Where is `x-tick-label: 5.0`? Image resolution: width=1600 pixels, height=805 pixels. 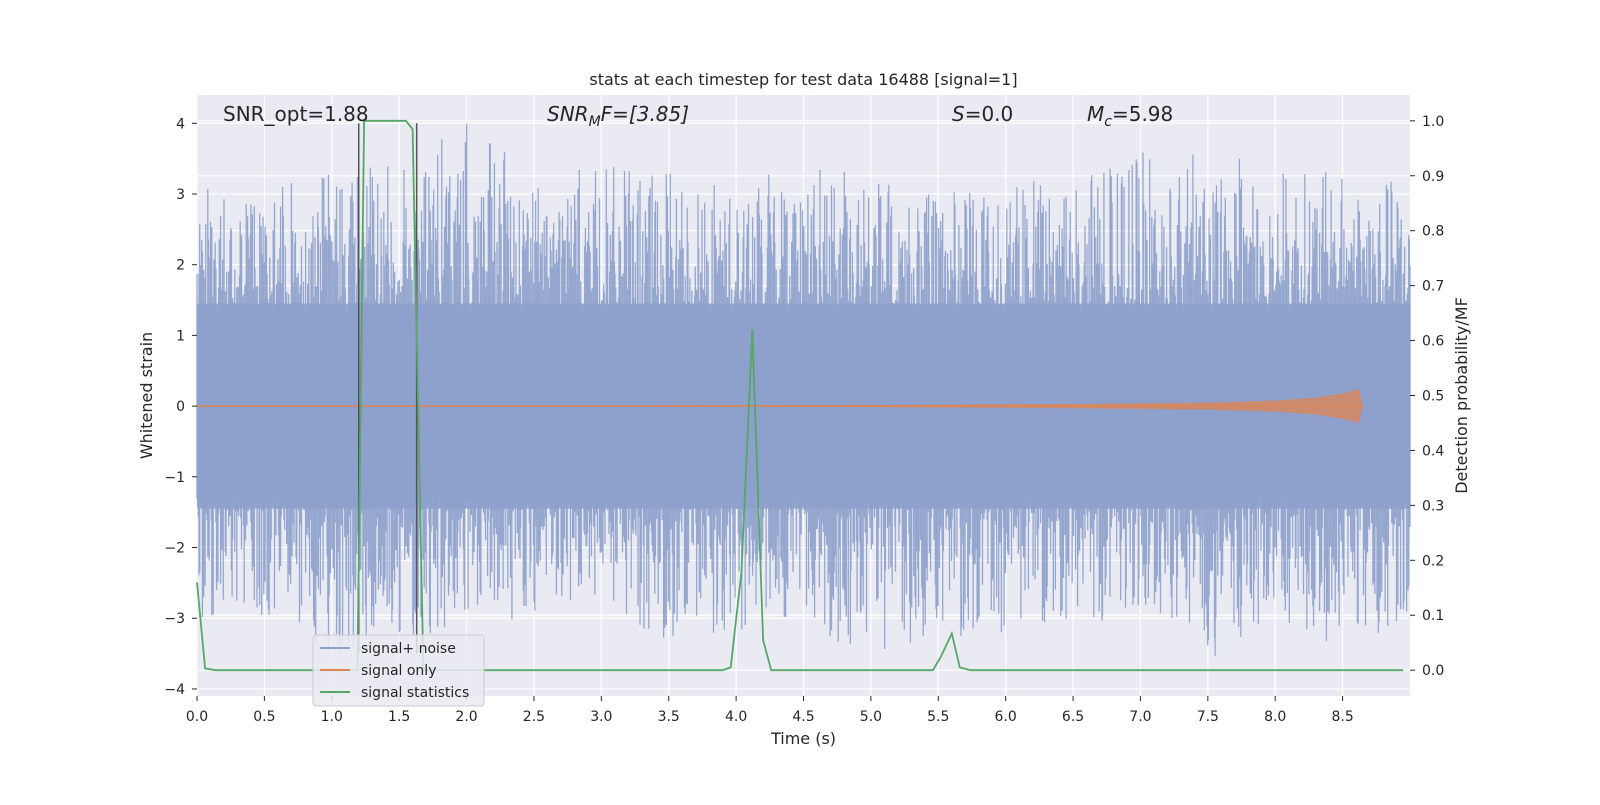 x-tick-label: 5.0 is located at coordinates (871, 717).